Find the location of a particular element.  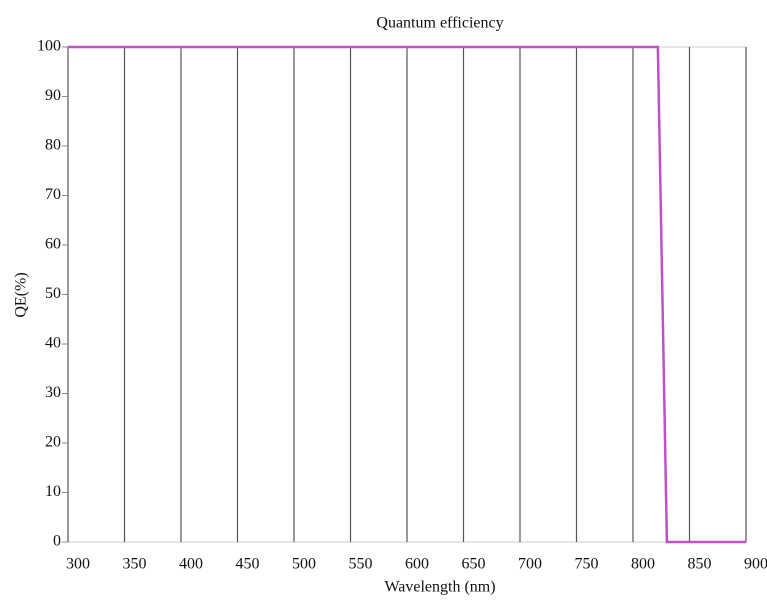

x-axis-label: Wavelength (nm) is located at coordinates (439, 587).